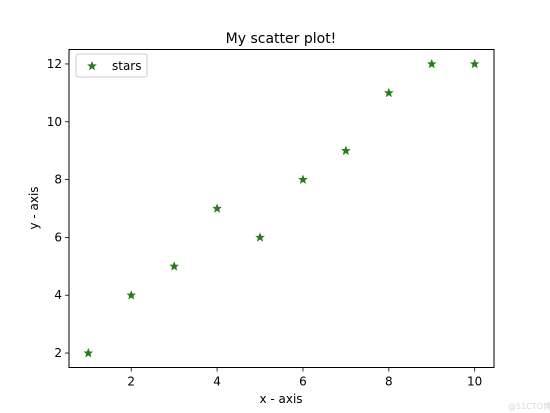  I want to click on y-tick-label: 4, so click(58, 295).